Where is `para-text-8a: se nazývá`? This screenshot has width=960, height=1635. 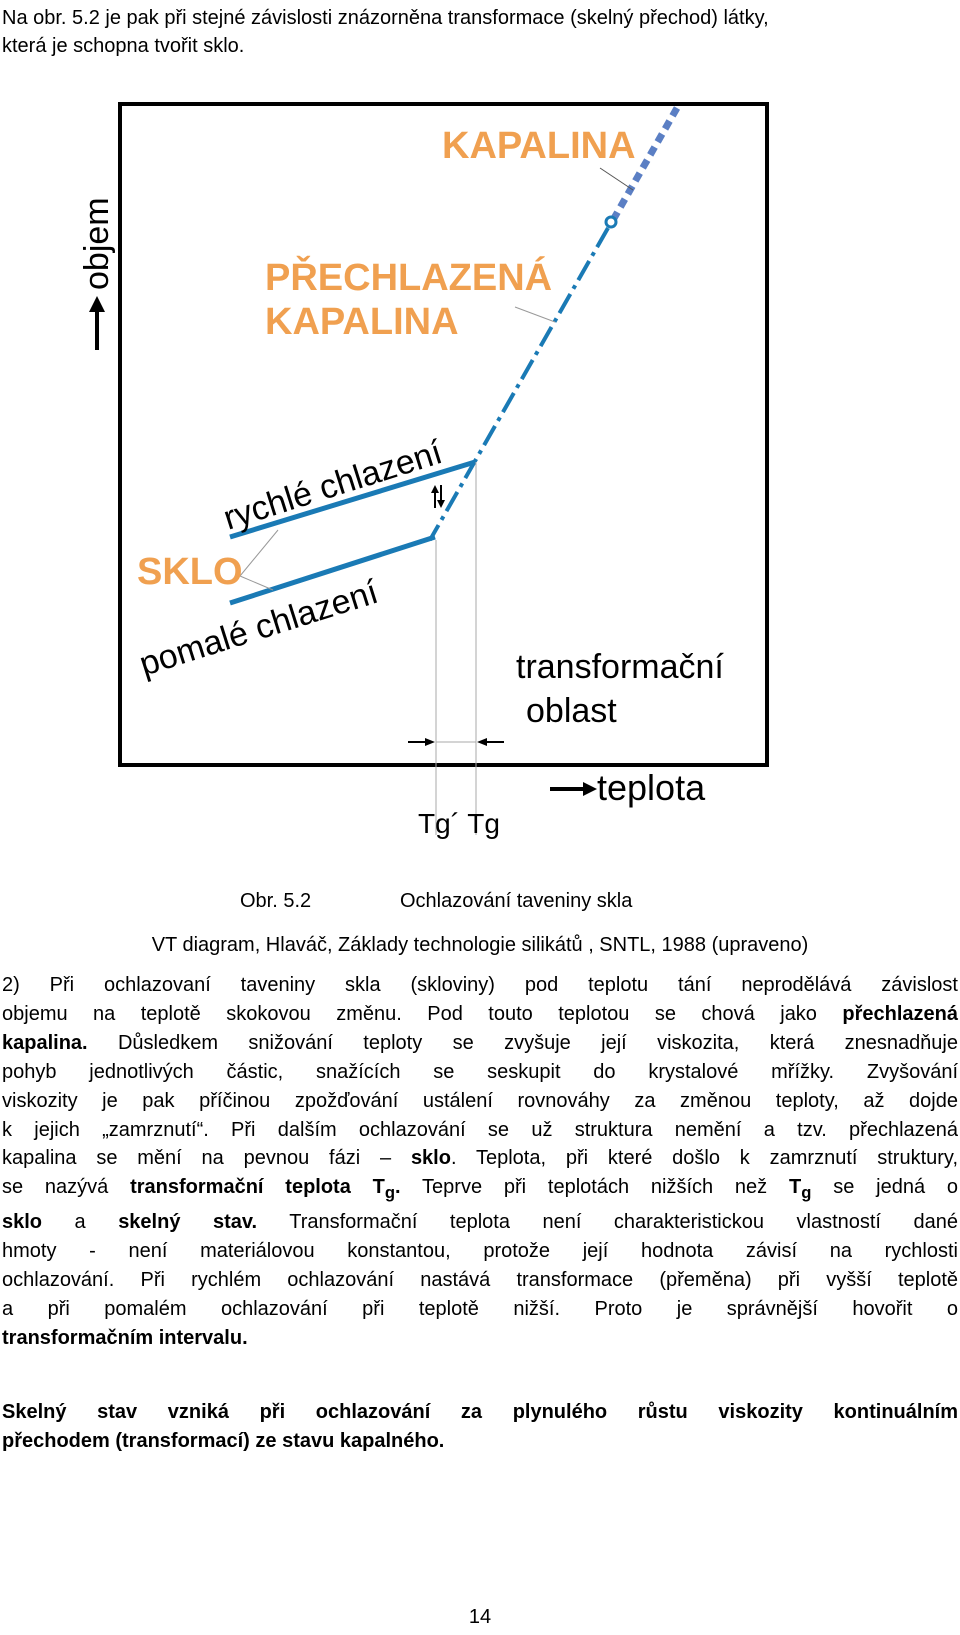
para-text-8a: se nazývá is located at coordinates (66, 1187).